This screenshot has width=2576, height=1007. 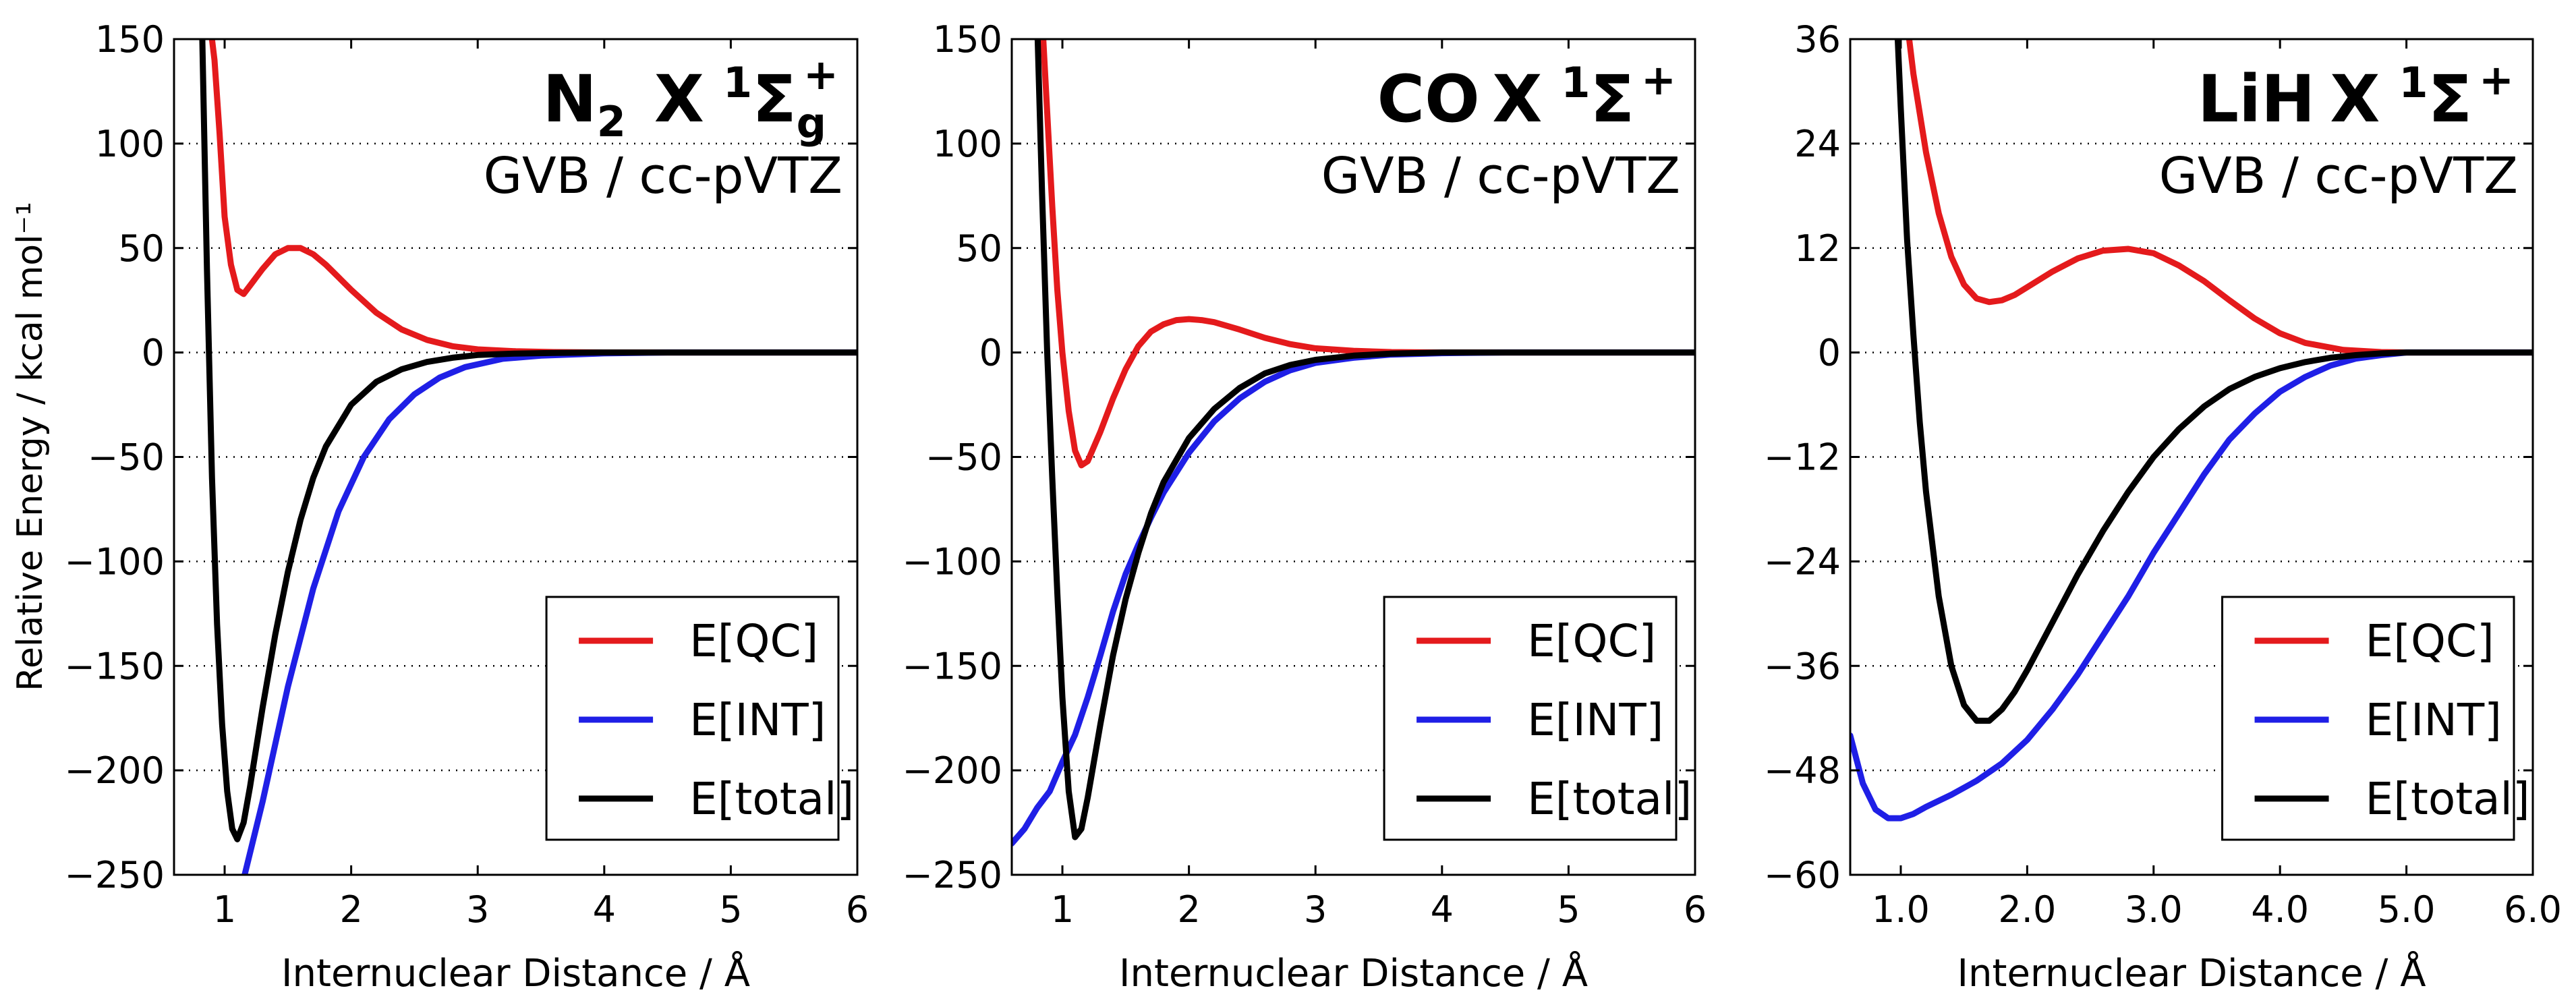 What do you see at coordinates (1817, 248) in the screenshot?
I see `y-tick-label: 12` at bounding box center [1817, 248].